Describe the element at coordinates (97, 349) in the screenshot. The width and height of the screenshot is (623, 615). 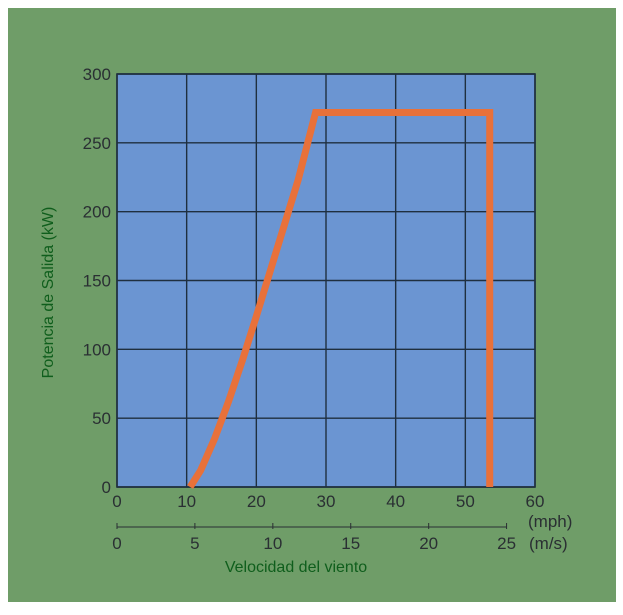
I see `y-tick-label: 100` at that location.